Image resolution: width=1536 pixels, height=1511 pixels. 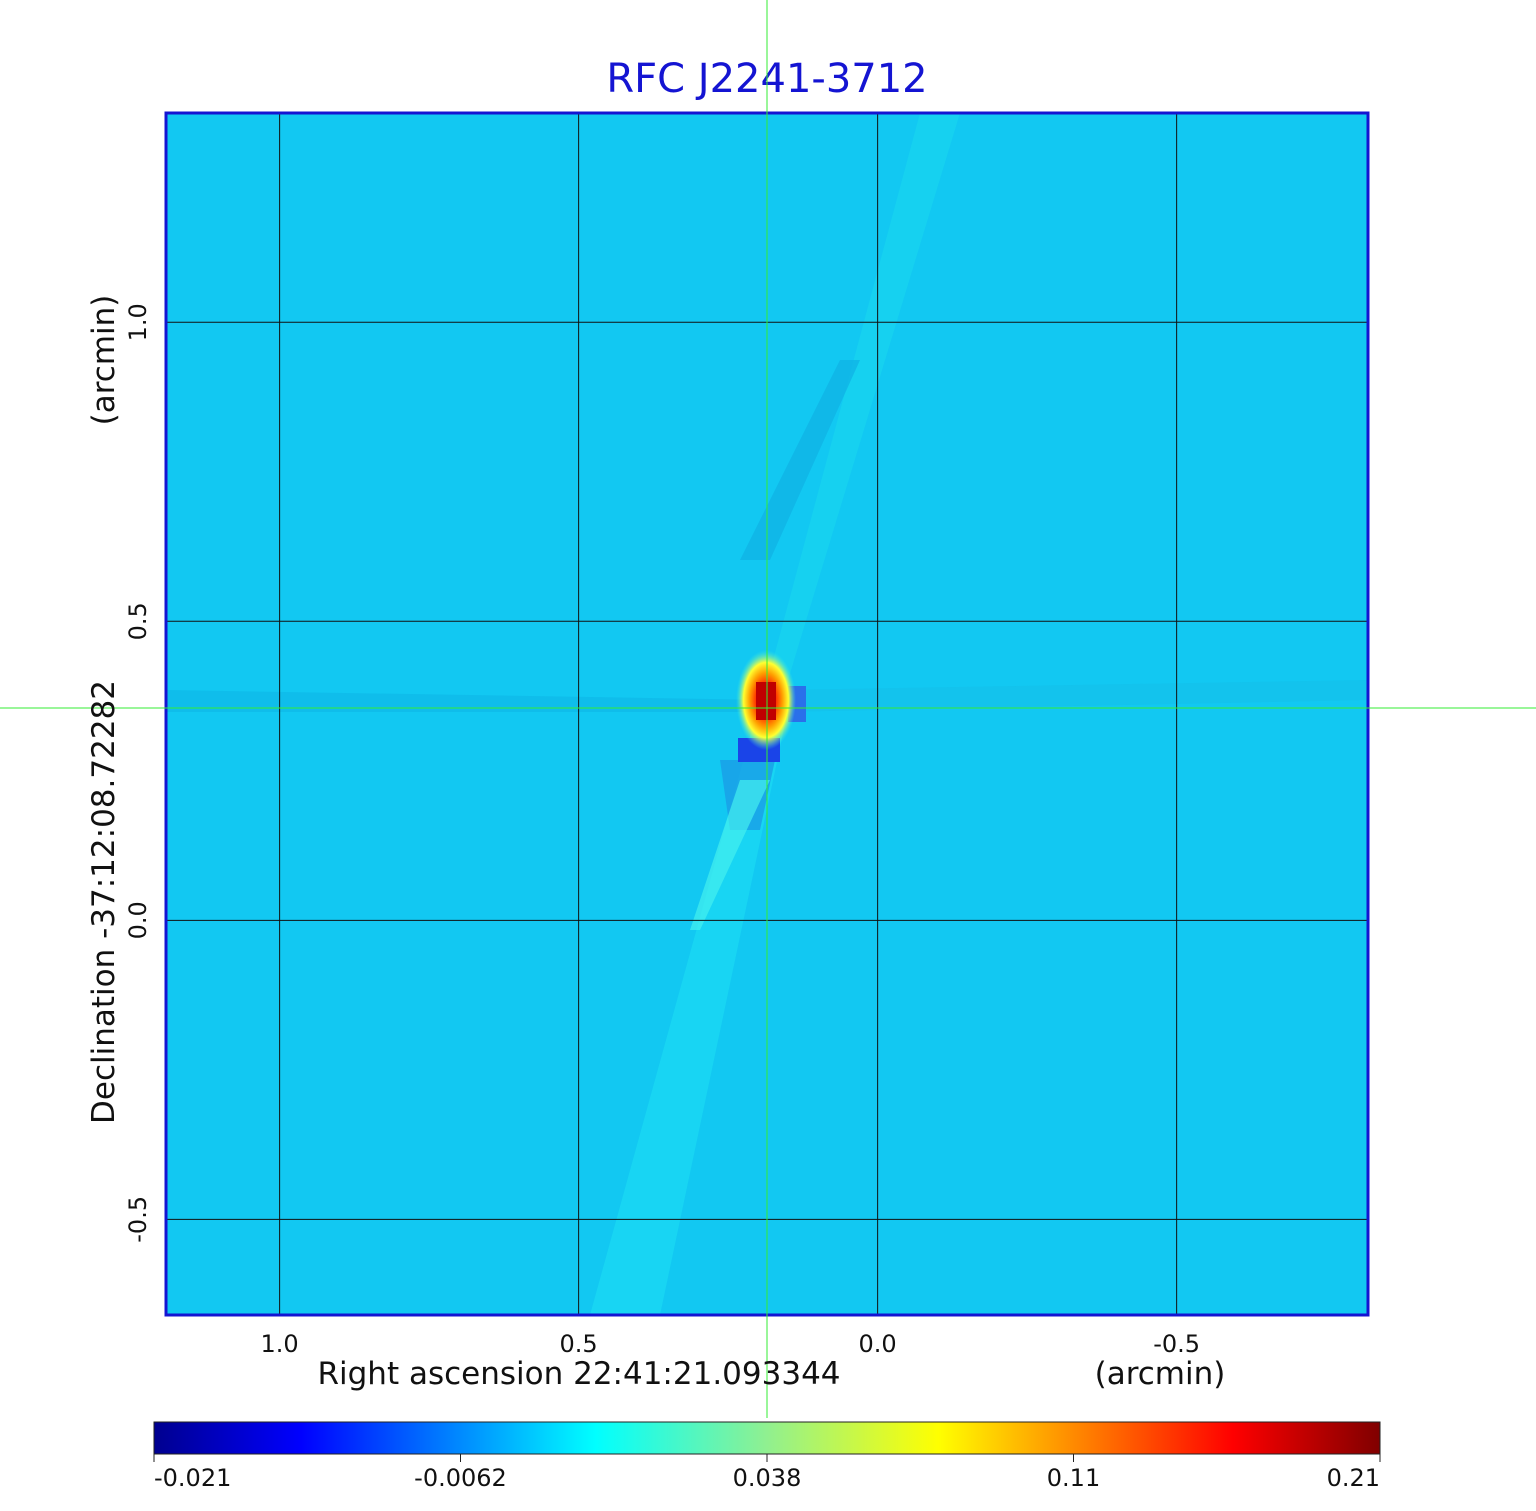 What do you see at coordinates (878, 1344) in the screenshot?
I see `x-tick-label: 0.0` at bounding box center [878, 1344].